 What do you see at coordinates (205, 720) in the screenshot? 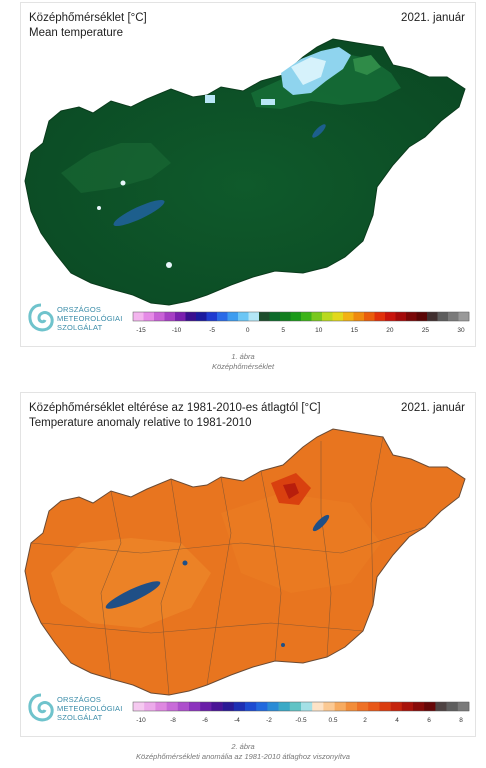
I see `scale-tick-label: -6` at bounding box center [205, 720].